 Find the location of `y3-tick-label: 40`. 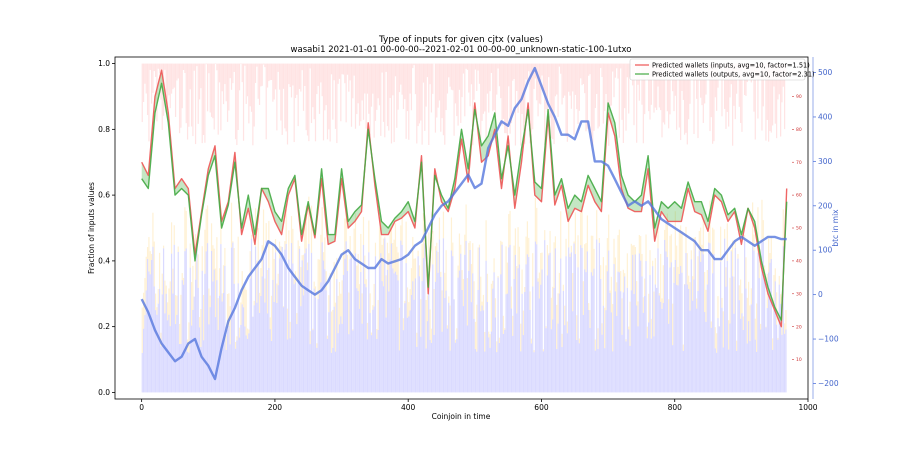

y3-tick-label: 40 is located at coordinates (799, 261).